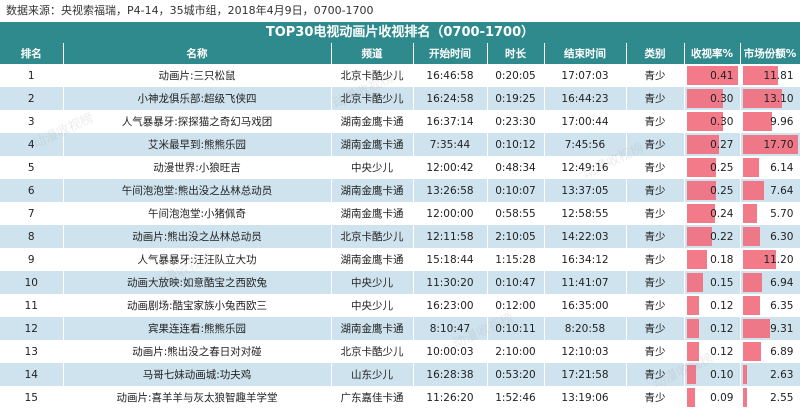  I want to click on cell-name: 人气暴暴牙:汪汪队立大功, so click(197, 259).